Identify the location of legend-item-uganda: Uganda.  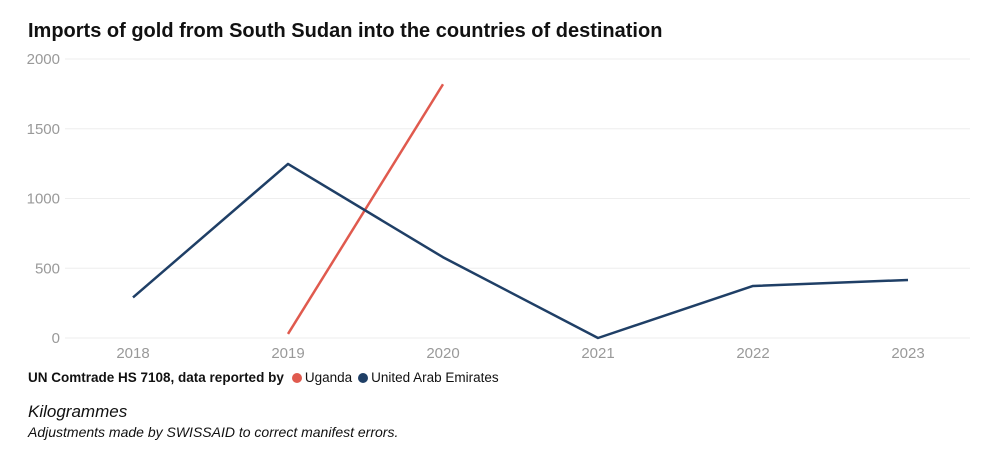
(322, 377).